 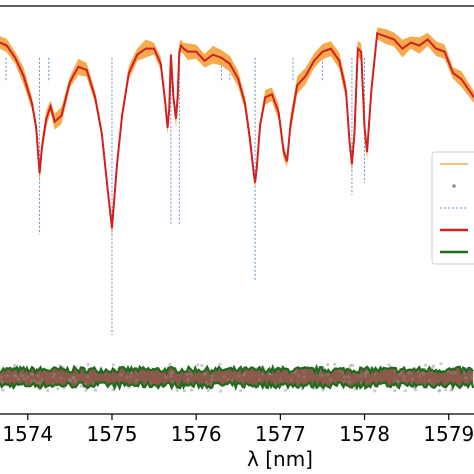 I want to click on residual-lower-line, so click(x=237, y=385).